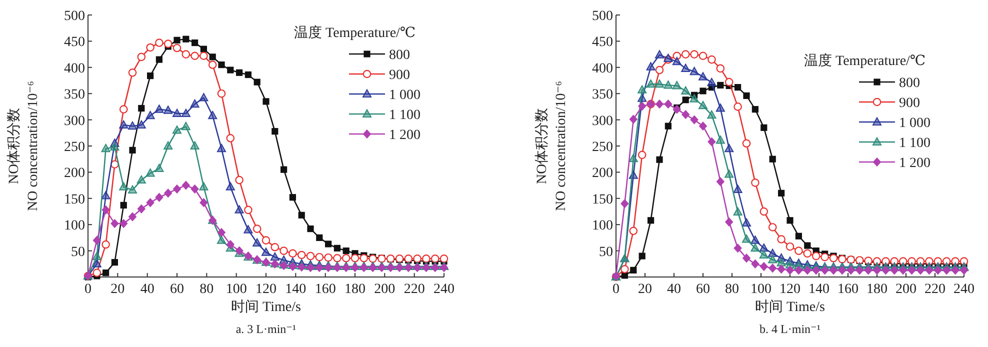  What do you see at coordinates (914, 143) in the screenshot?
I see `legend-label: 1 100` at bounding box center [914, 143].